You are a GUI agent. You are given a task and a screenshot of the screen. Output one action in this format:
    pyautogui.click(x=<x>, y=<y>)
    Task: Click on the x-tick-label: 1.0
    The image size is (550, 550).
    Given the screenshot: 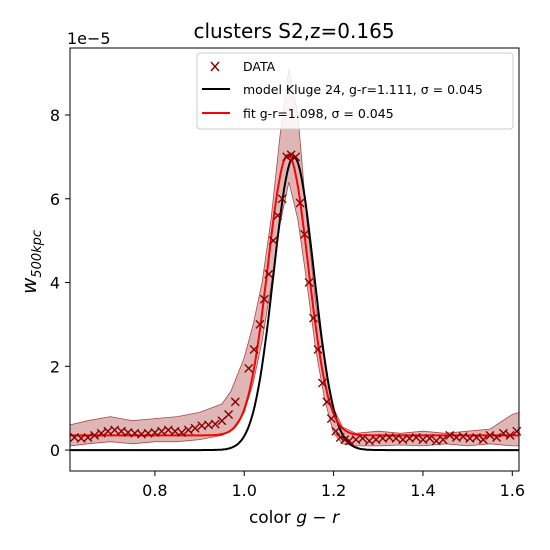 What is the action you would take?
    pyautogui.click(x=244, y=490)
    